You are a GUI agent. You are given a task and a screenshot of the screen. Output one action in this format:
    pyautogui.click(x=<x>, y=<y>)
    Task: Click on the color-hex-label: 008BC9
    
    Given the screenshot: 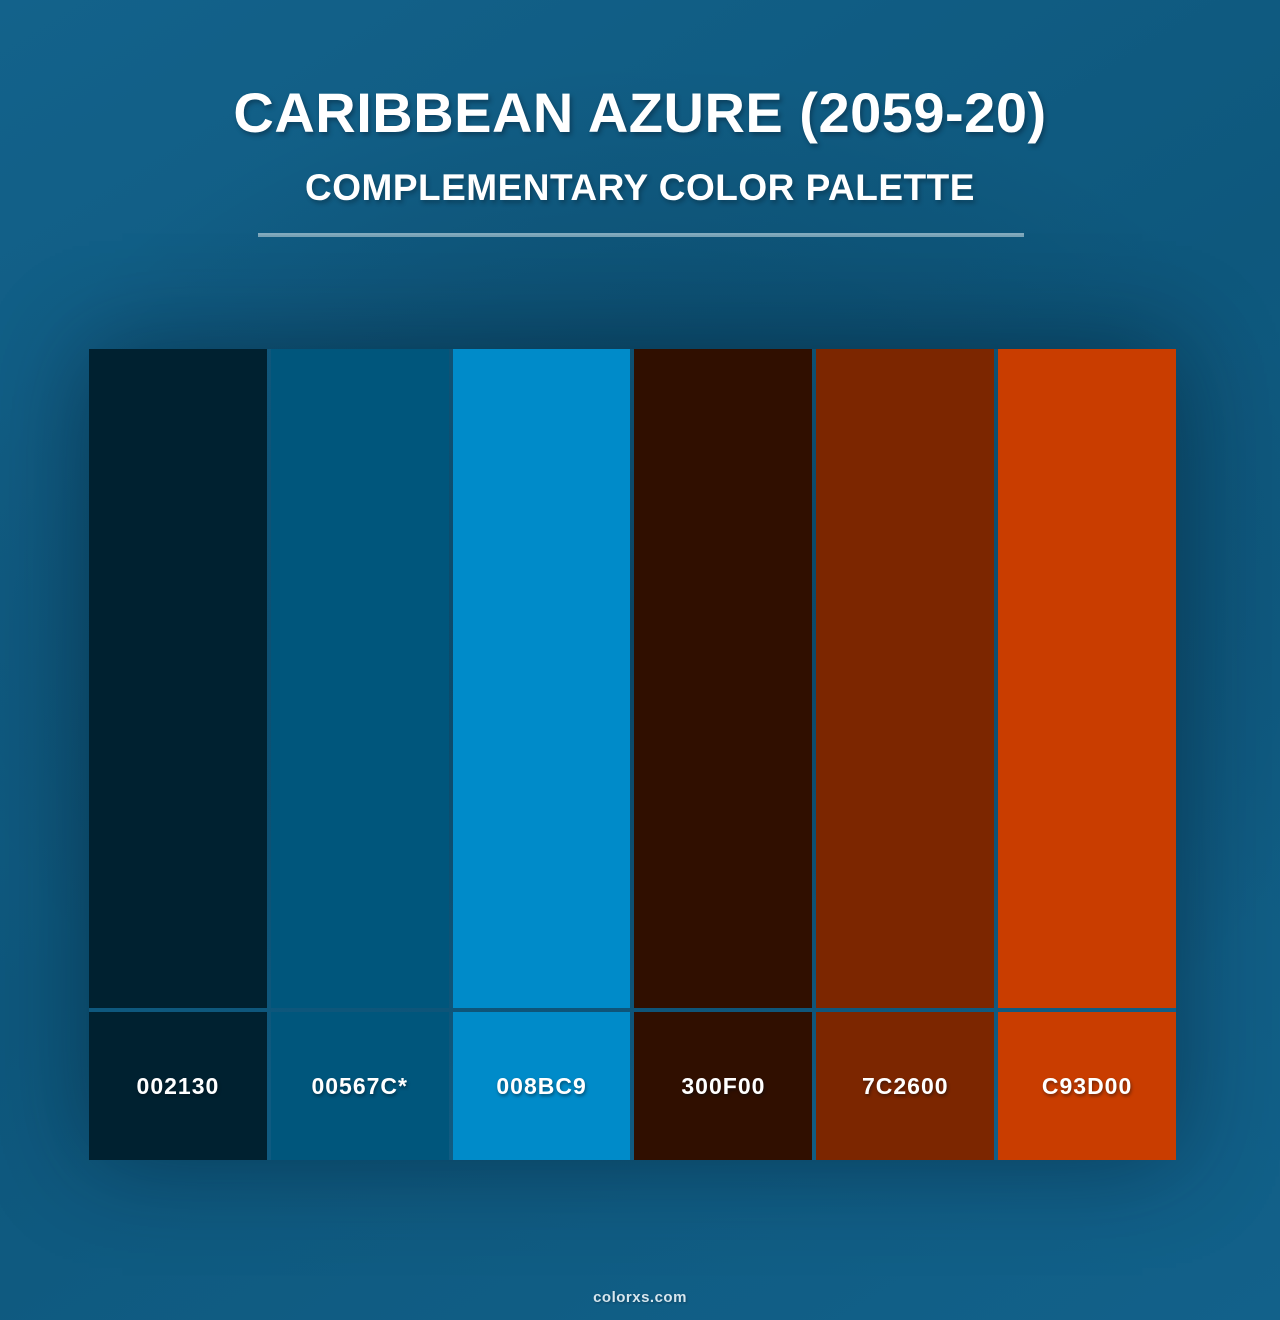 What is the action you would take?
    pyautogui.click(x=541, y=1085)
    